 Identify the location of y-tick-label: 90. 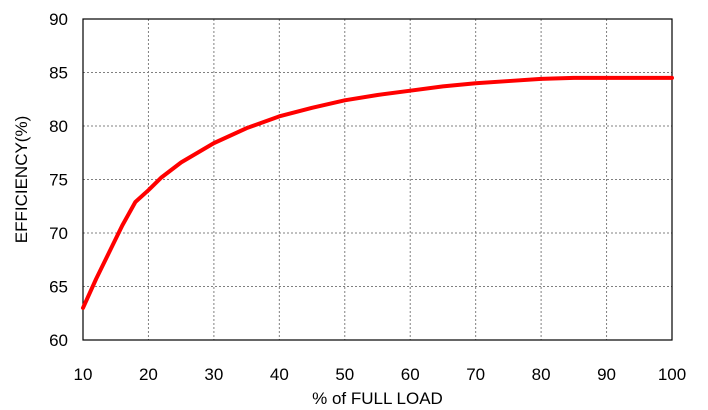
(58, 19).